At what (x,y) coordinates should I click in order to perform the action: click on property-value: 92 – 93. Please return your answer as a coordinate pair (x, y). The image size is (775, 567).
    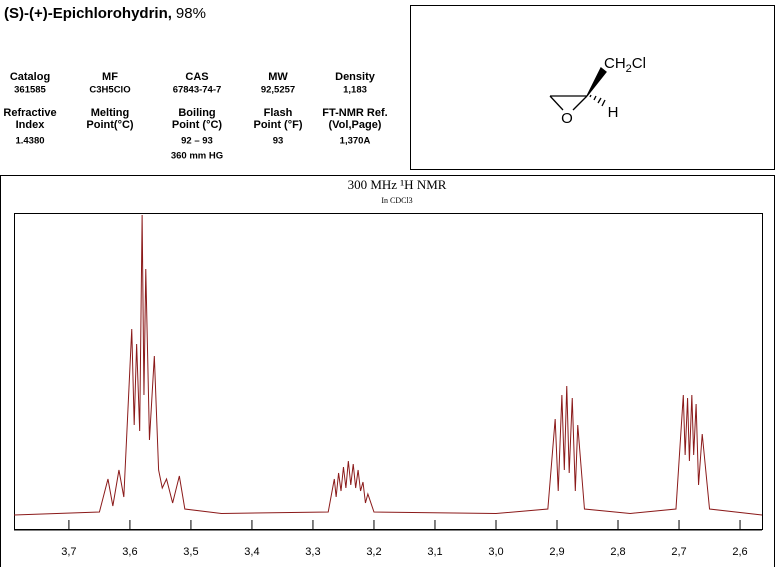
    Looking at the image, I should click on (197, 141).